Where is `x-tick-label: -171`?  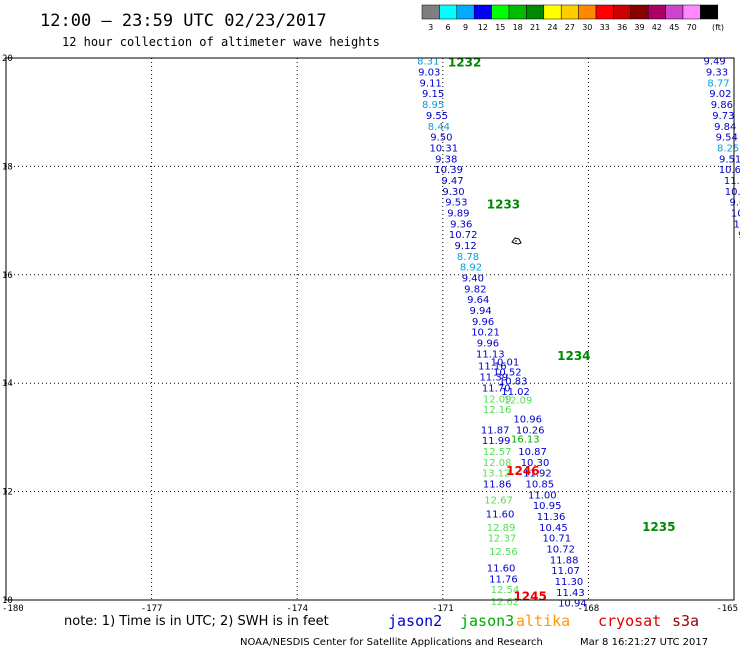 x-tick-label: -171 is located at coordinates (443, 609).